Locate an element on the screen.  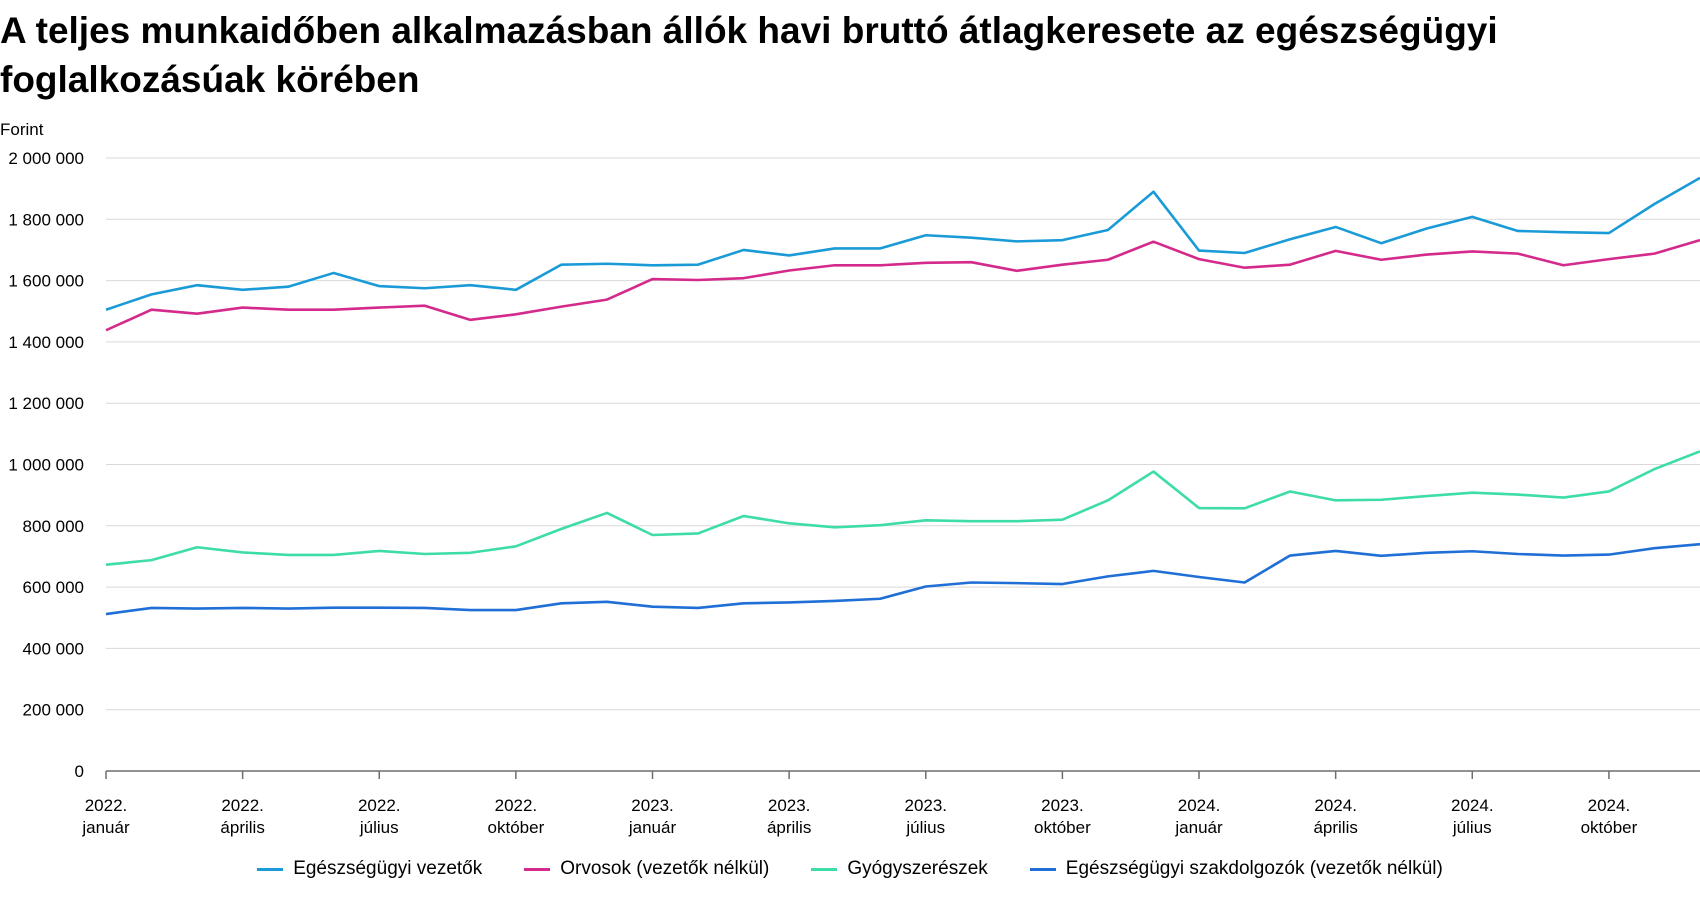
legend-label: Orvosok (vezetők nélkül) is located at coordinates (665, 868).